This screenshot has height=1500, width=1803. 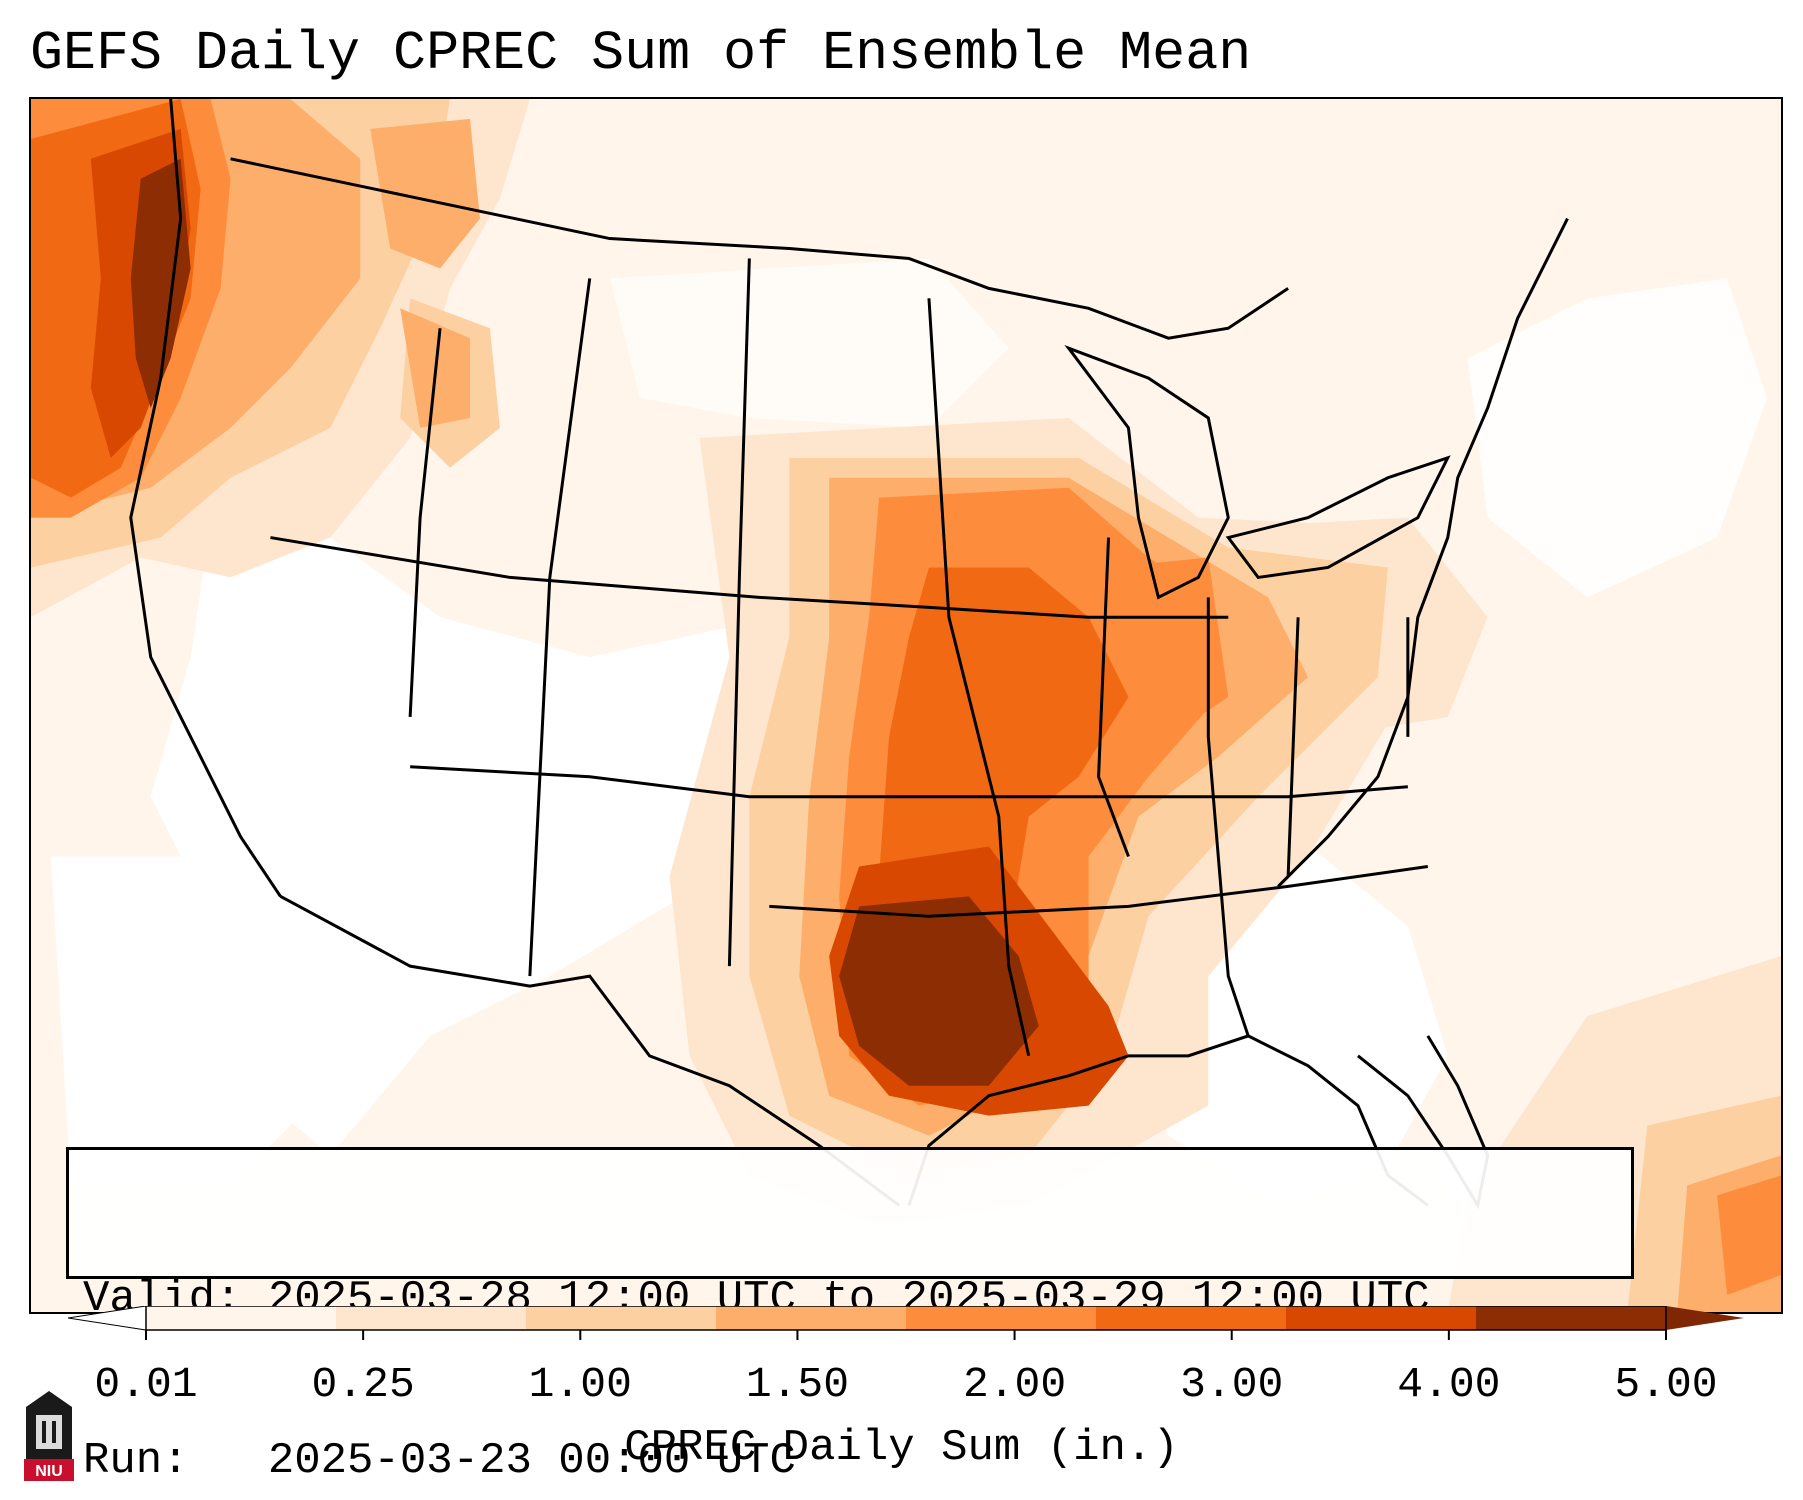 What do you see at coordinates (136, 1461) in the screenshot?
I see `run-label: Run:` at bounding box center [136, 1461].